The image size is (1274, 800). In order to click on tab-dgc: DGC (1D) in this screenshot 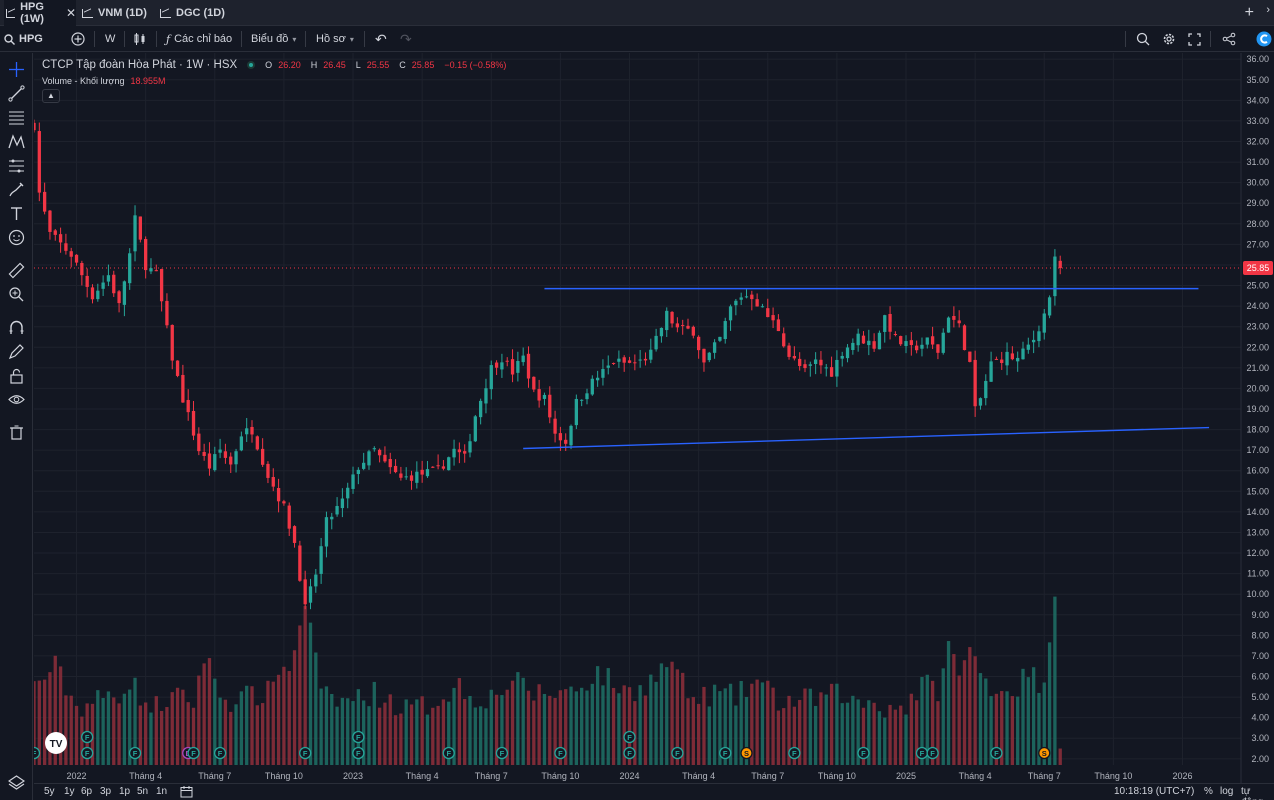, I will do `click(195, 13)`.